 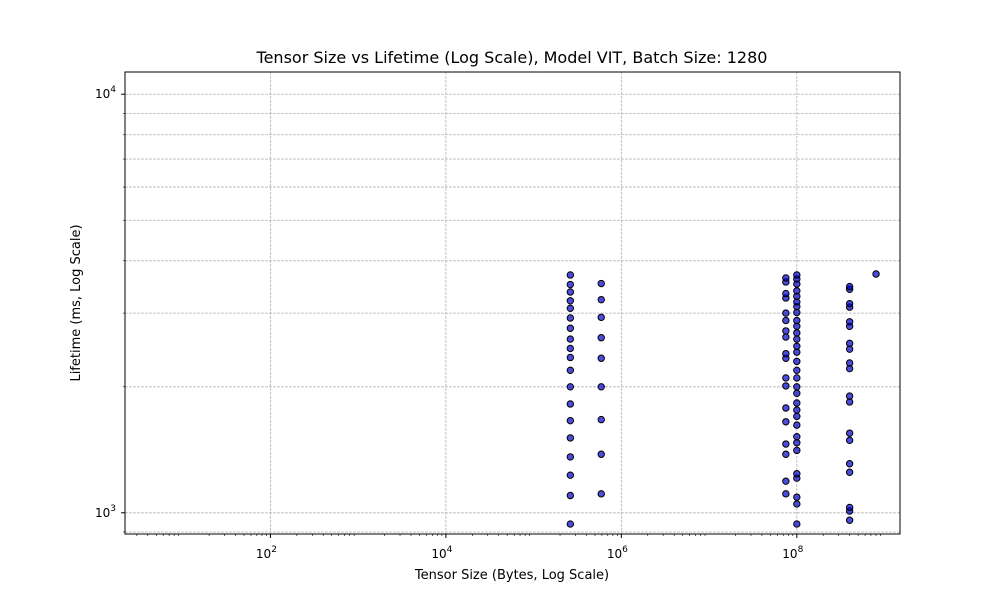 What do you see at coordinates (441, 553) in the screenshot?
I see `x-tick-label: 10⁴` at bounding box center [441, 553].